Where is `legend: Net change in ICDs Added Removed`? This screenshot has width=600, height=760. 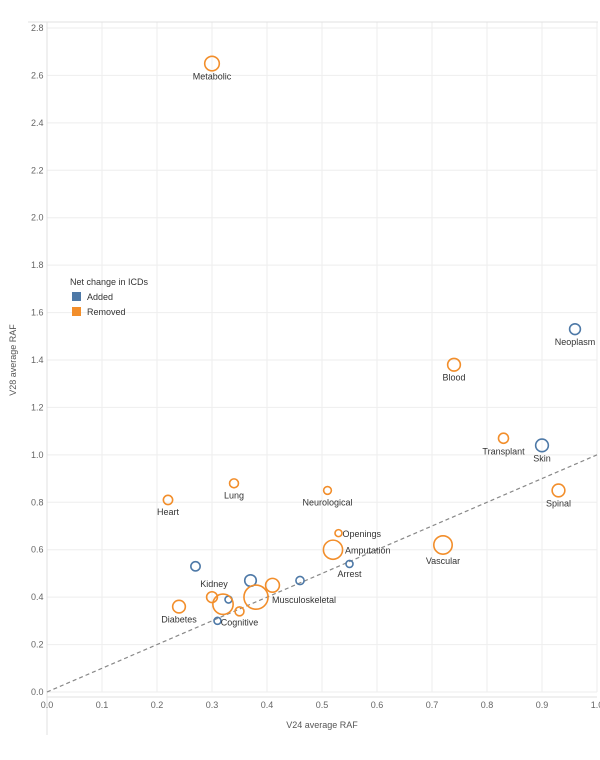 legend: Net change in ICDs Added Removed is located at coordinates (109, 297).